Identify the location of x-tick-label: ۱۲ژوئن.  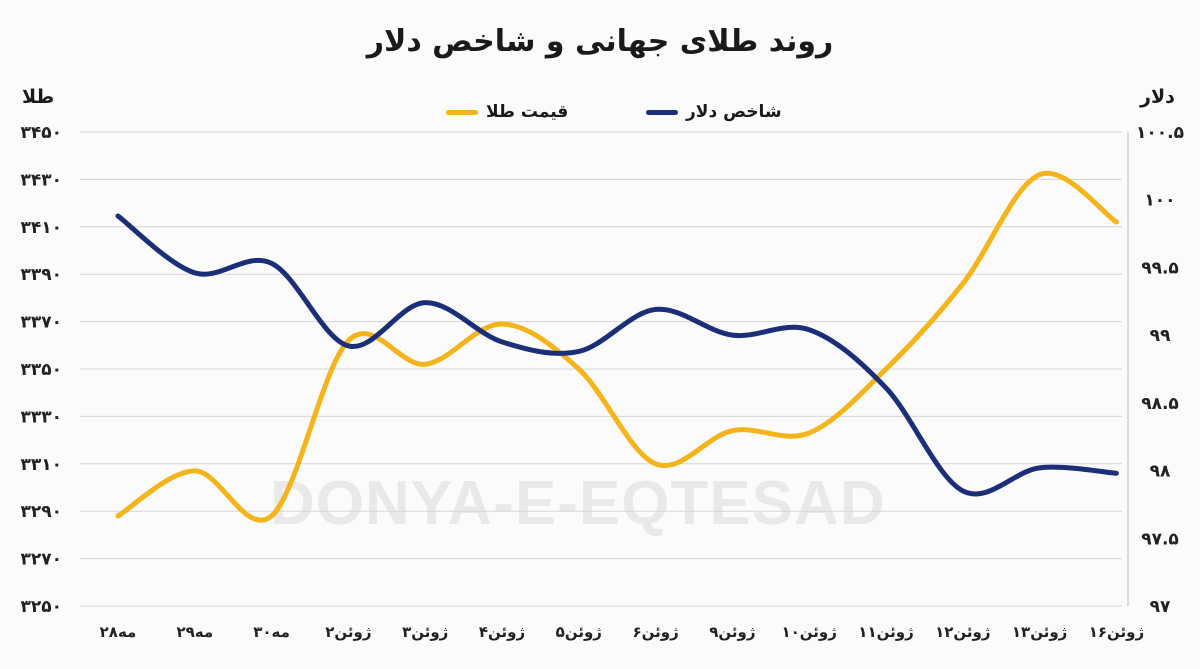
(962, 632).